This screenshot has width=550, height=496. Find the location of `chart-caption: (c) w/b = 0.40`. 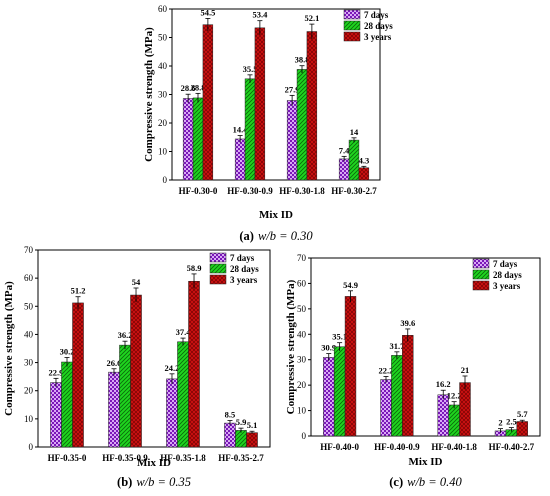

chart-caption: (c) w/b = 0.40 is located at coordinates (425, 482).